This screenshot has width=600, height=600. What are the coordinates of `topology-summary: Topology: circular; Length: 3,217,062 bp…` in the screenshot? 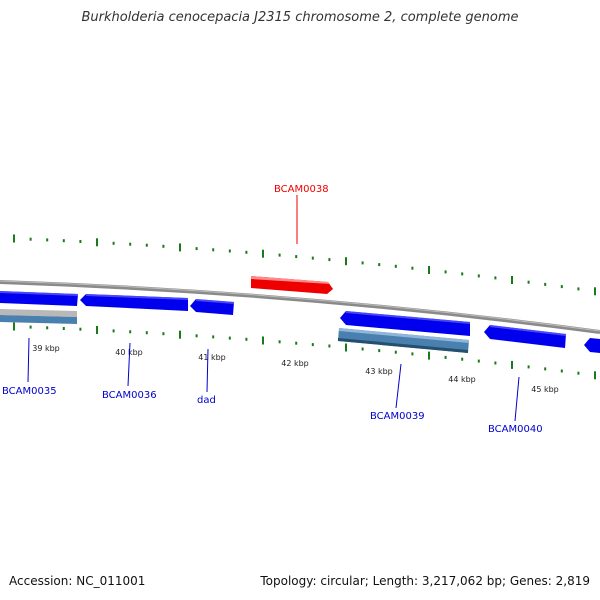 It's located at (425, 581).